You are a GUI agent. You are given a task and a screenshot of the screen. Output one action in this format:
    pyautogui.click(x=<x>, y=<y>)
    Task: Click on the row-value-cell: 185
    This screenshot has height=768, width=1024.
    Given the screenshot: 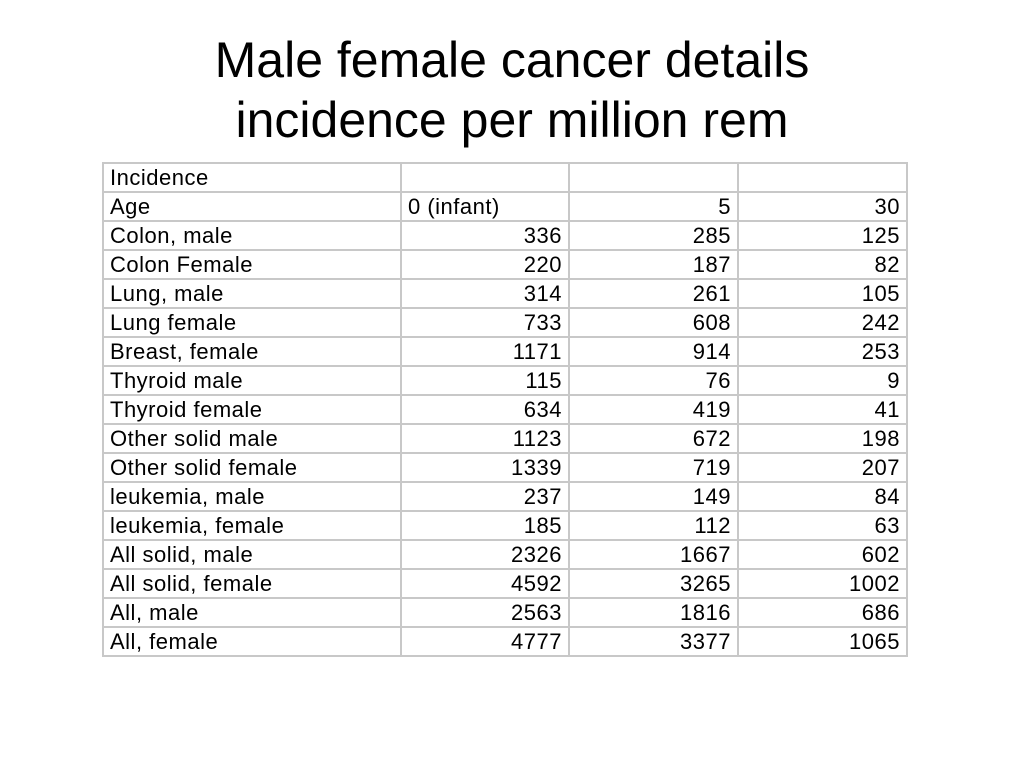 What is the action you would take?
    pyautogui.click(x=485, y=525)
    